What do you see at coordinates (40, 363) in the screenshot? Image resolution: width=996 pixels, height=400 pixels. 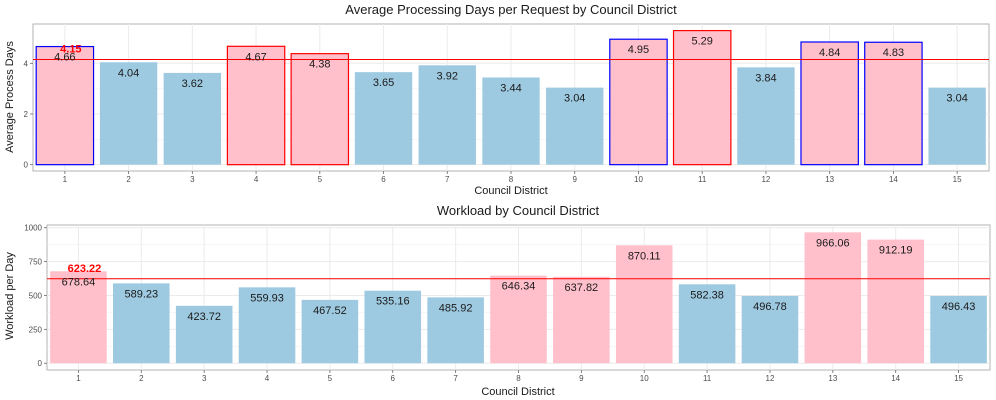 I see `workload-ytick-label: 0` at bounding box center [40, 363].